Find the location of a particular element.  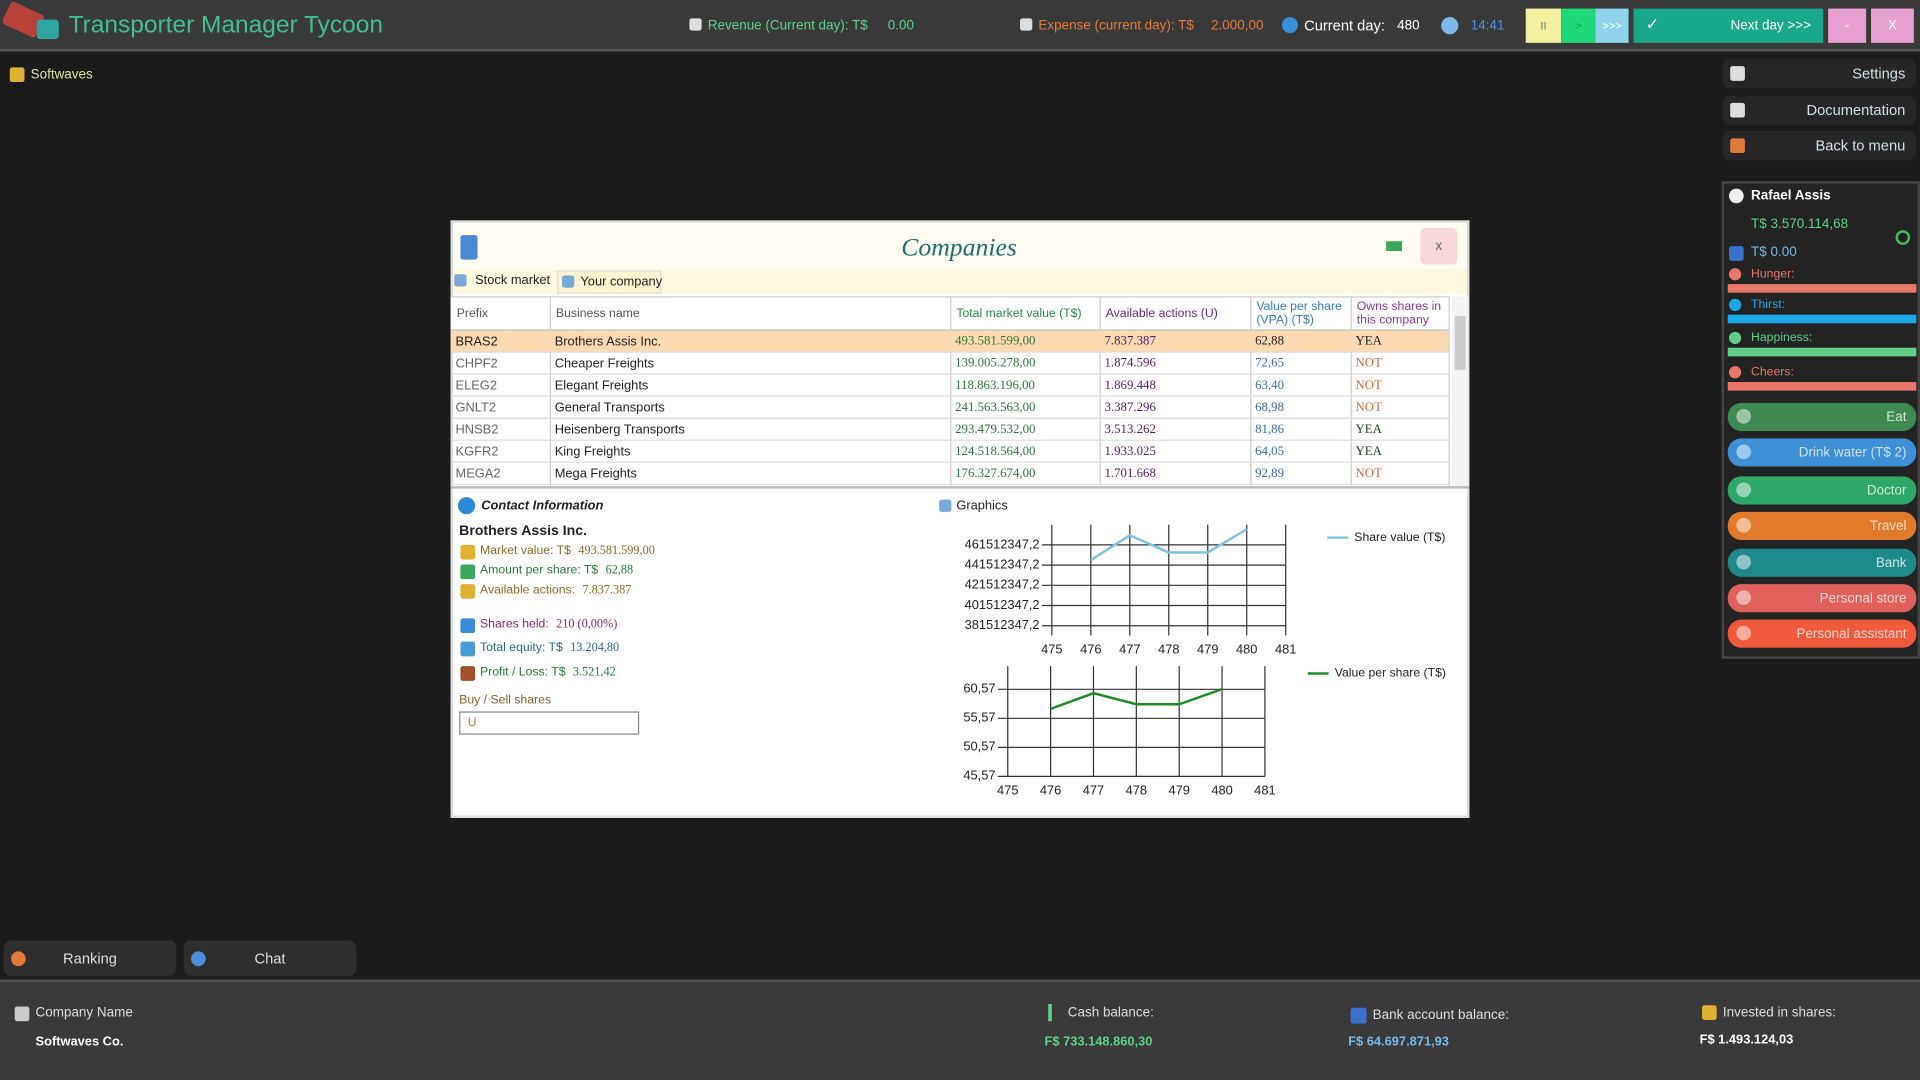

y-tick-label: 45,57 is located at coordinates (979, 775).